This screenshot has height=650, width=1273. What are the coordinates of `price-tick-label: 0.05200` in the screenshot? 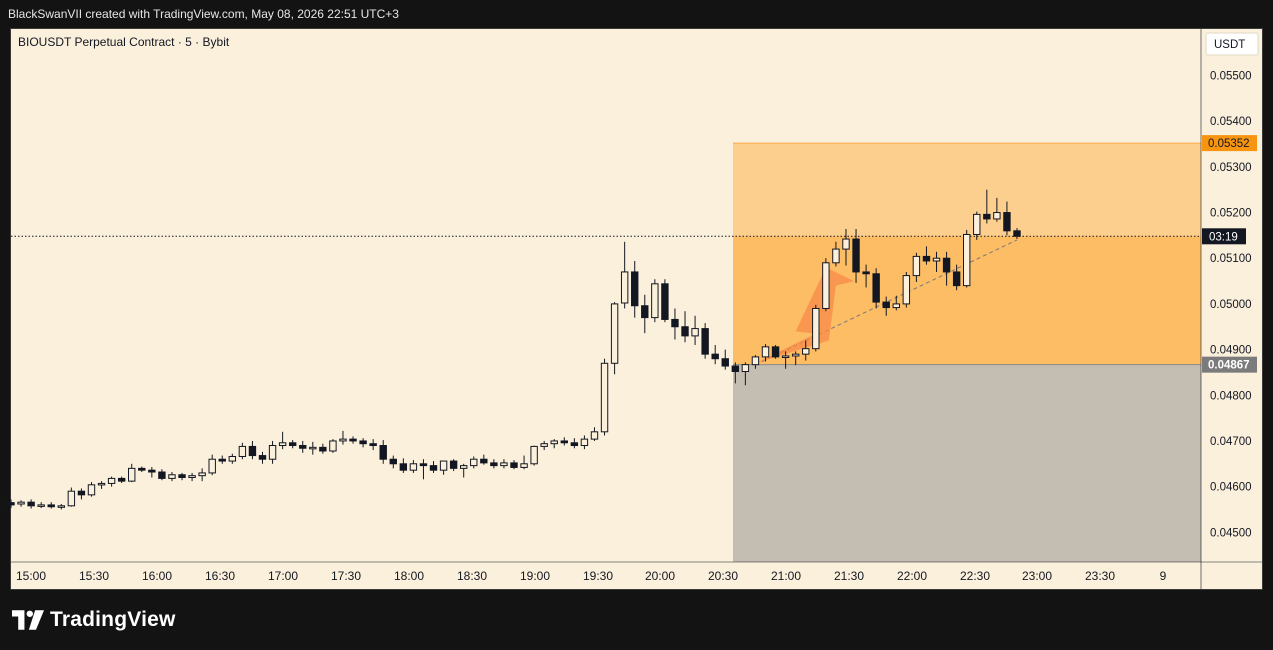 It's located at (1231, 214).